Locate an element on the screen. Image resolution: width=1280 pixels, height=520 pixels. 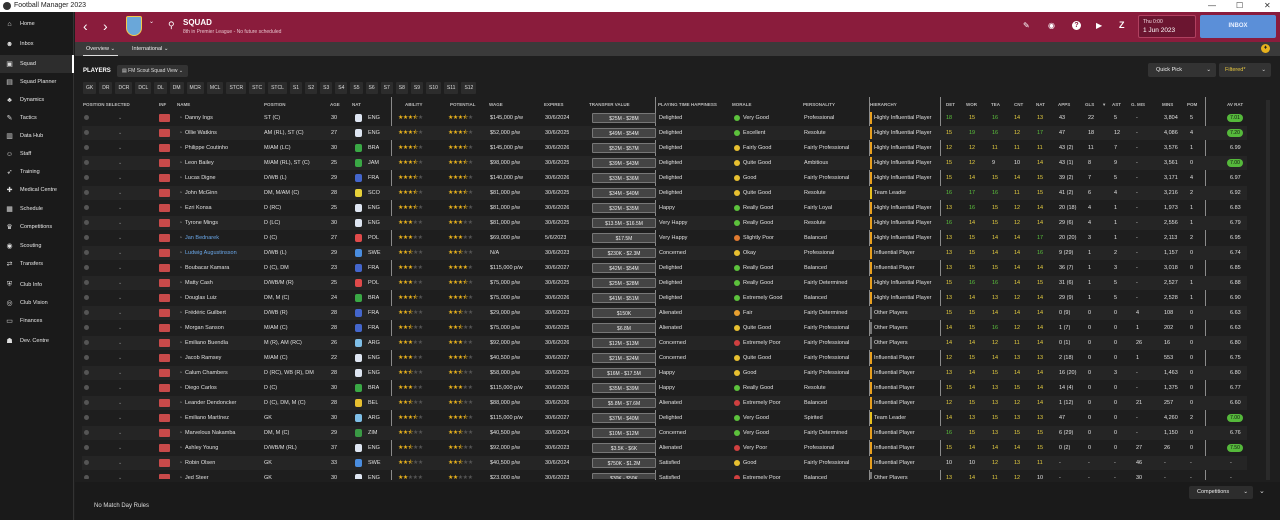
position-filter-gk: GK is located at coordinates (90, 88).